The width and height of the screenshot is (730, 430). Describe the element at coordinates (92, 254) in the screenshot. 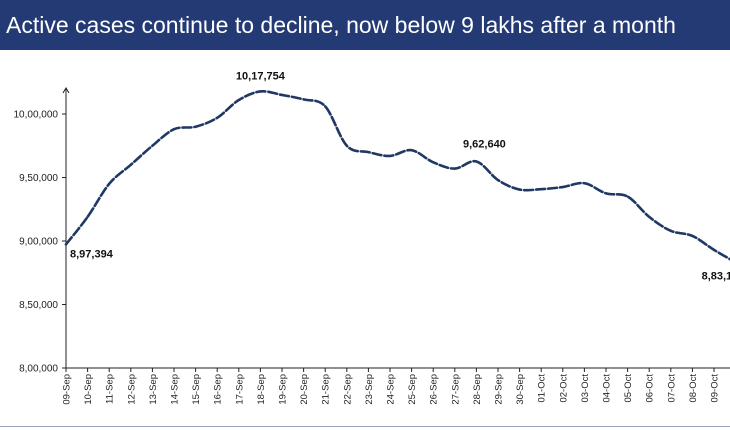

I see `data-label: 8,97,394` at that location.